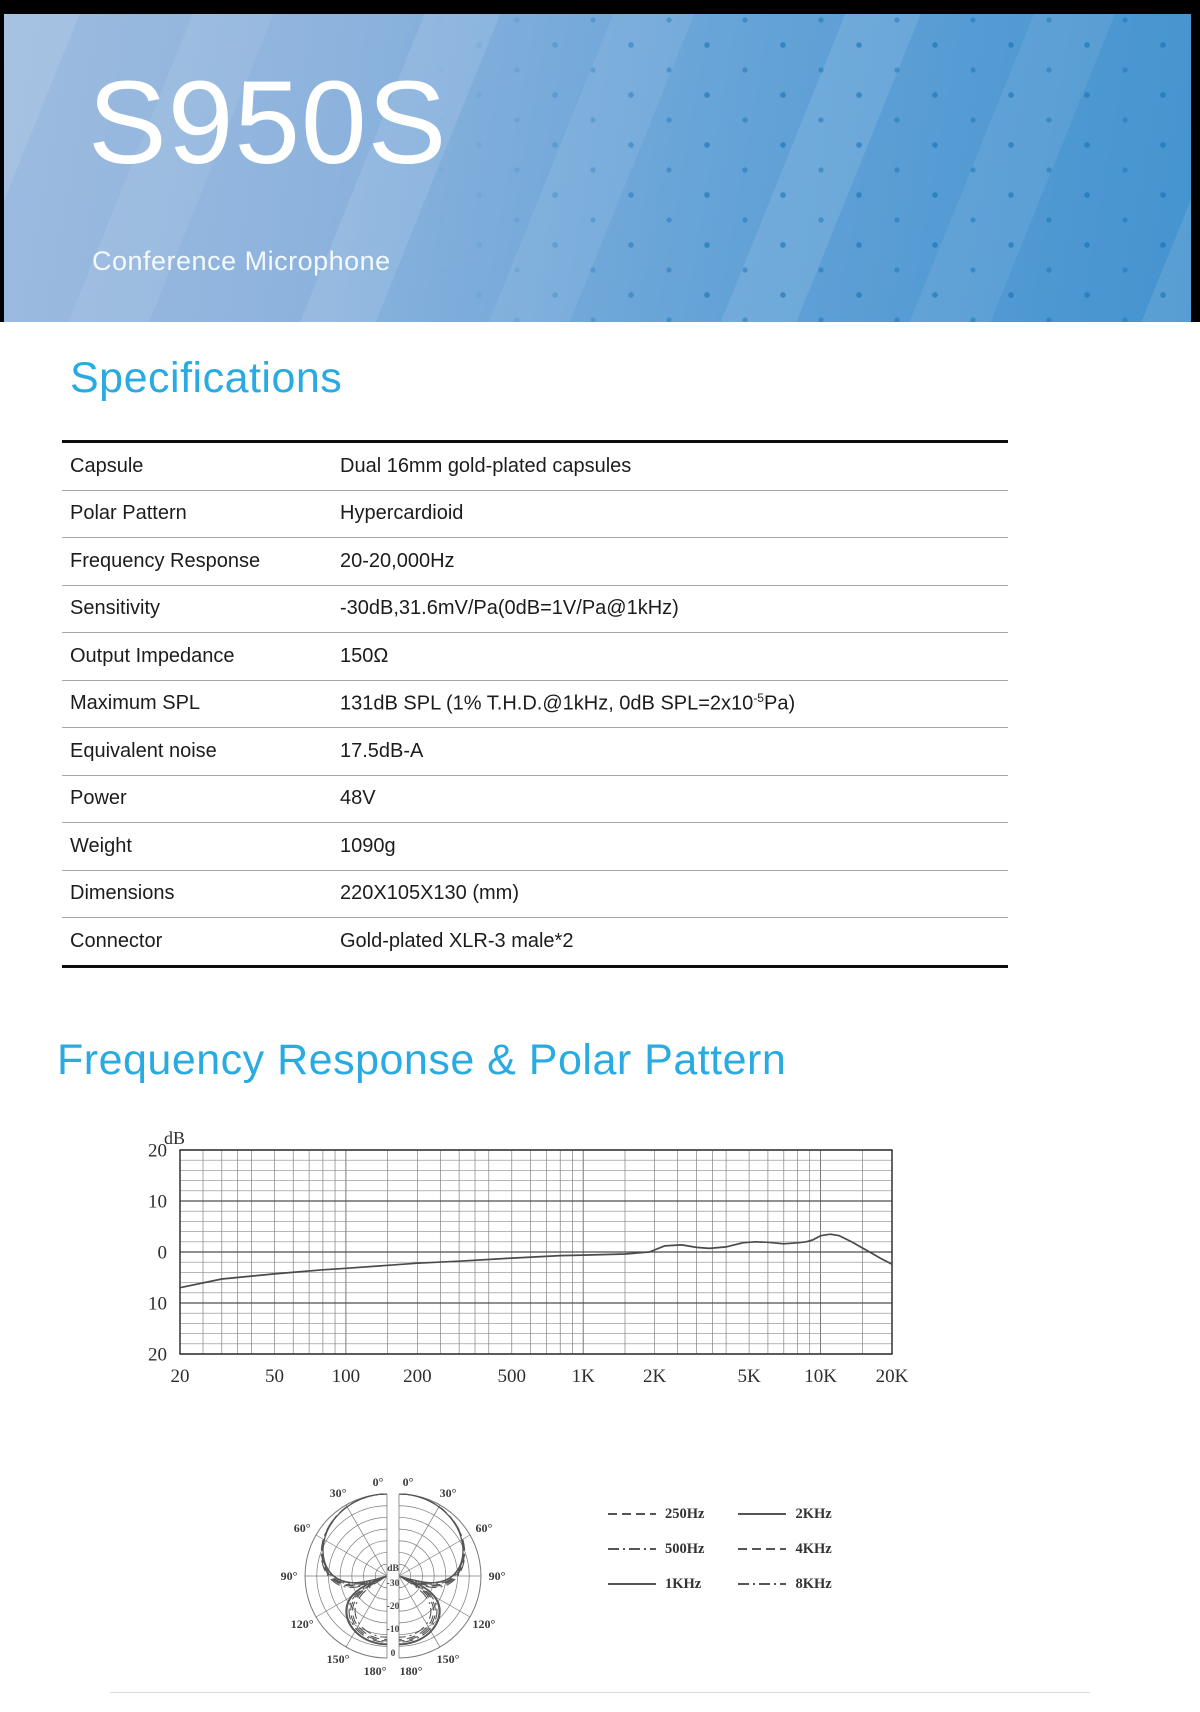 The height and width of the screenshot is (1712, 1200). What do you see at coordinates (483, 1624) in the screenshot?
I see `svg-text: 120°` at bounding box center [483, 1624].